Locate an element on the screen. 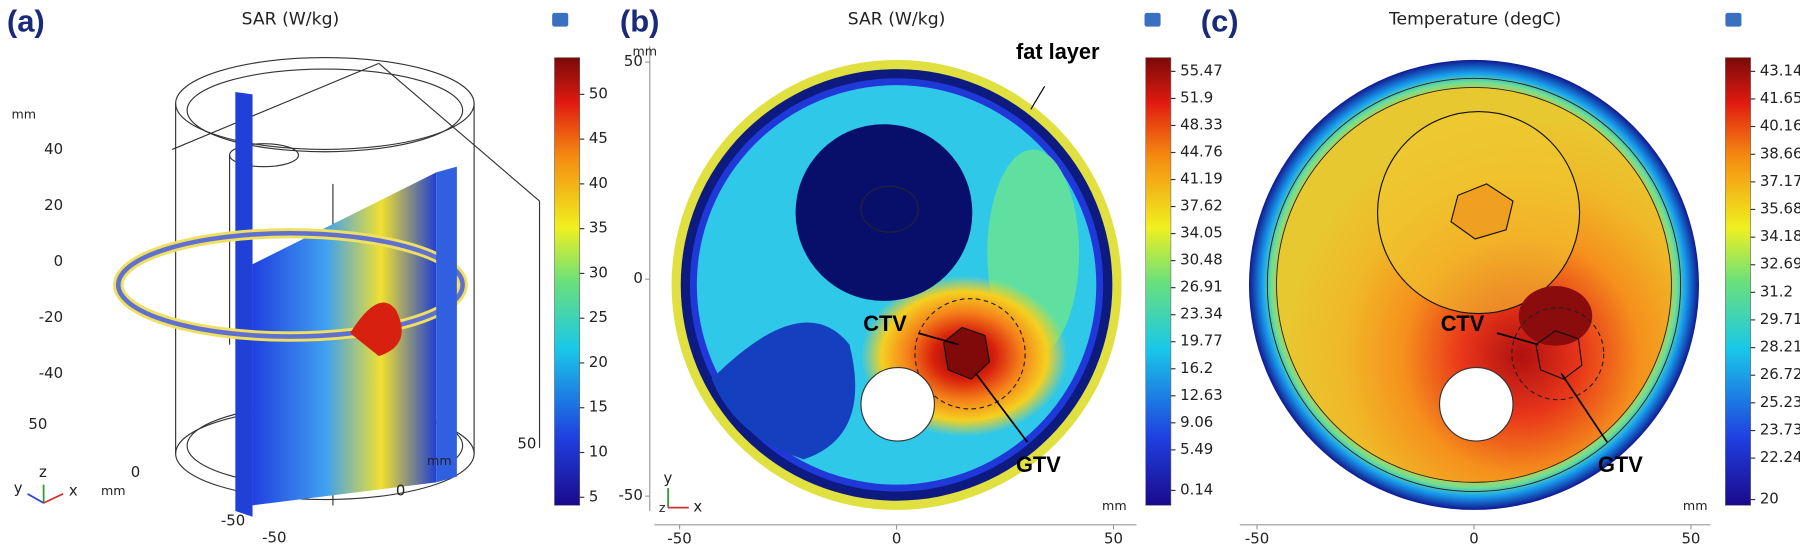  colorbar-tick-label: 37.62 is located at coordinates (1201, 206).